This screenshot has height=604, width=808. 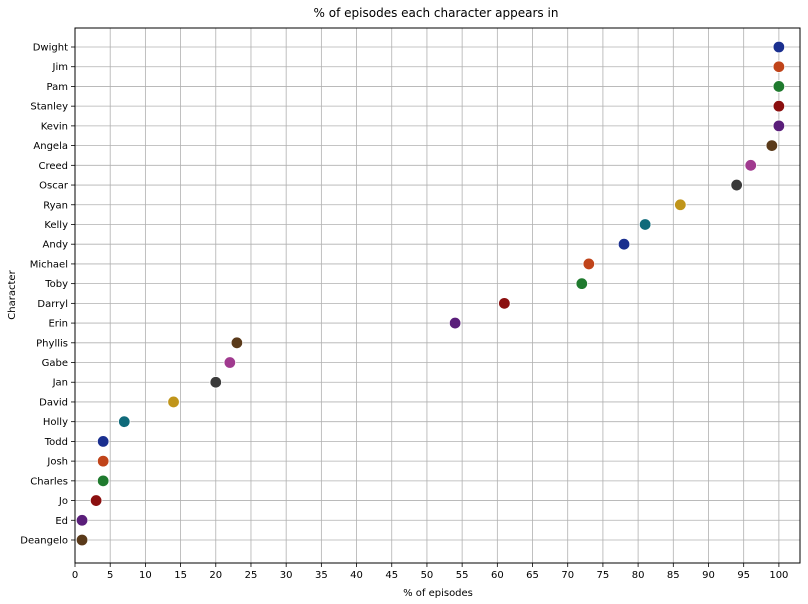 What do you see at coordinates (57, 87) in the screenshot?
I see `y-tick-label: Pam` at bounding box center [57, 87].